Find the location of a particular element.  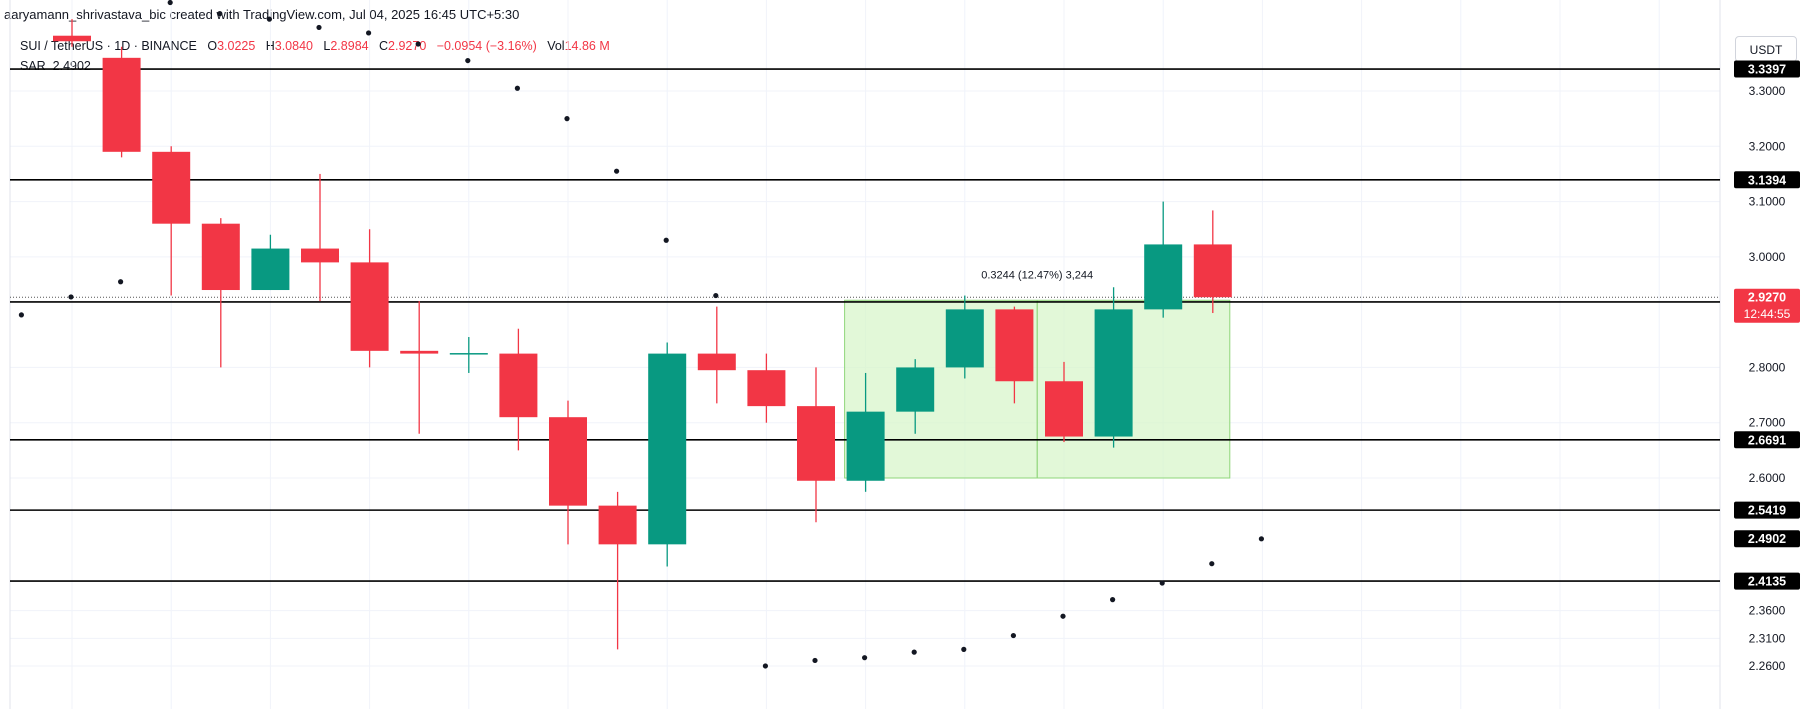

sar-badge-bg is located at coordinates (1767, 539).